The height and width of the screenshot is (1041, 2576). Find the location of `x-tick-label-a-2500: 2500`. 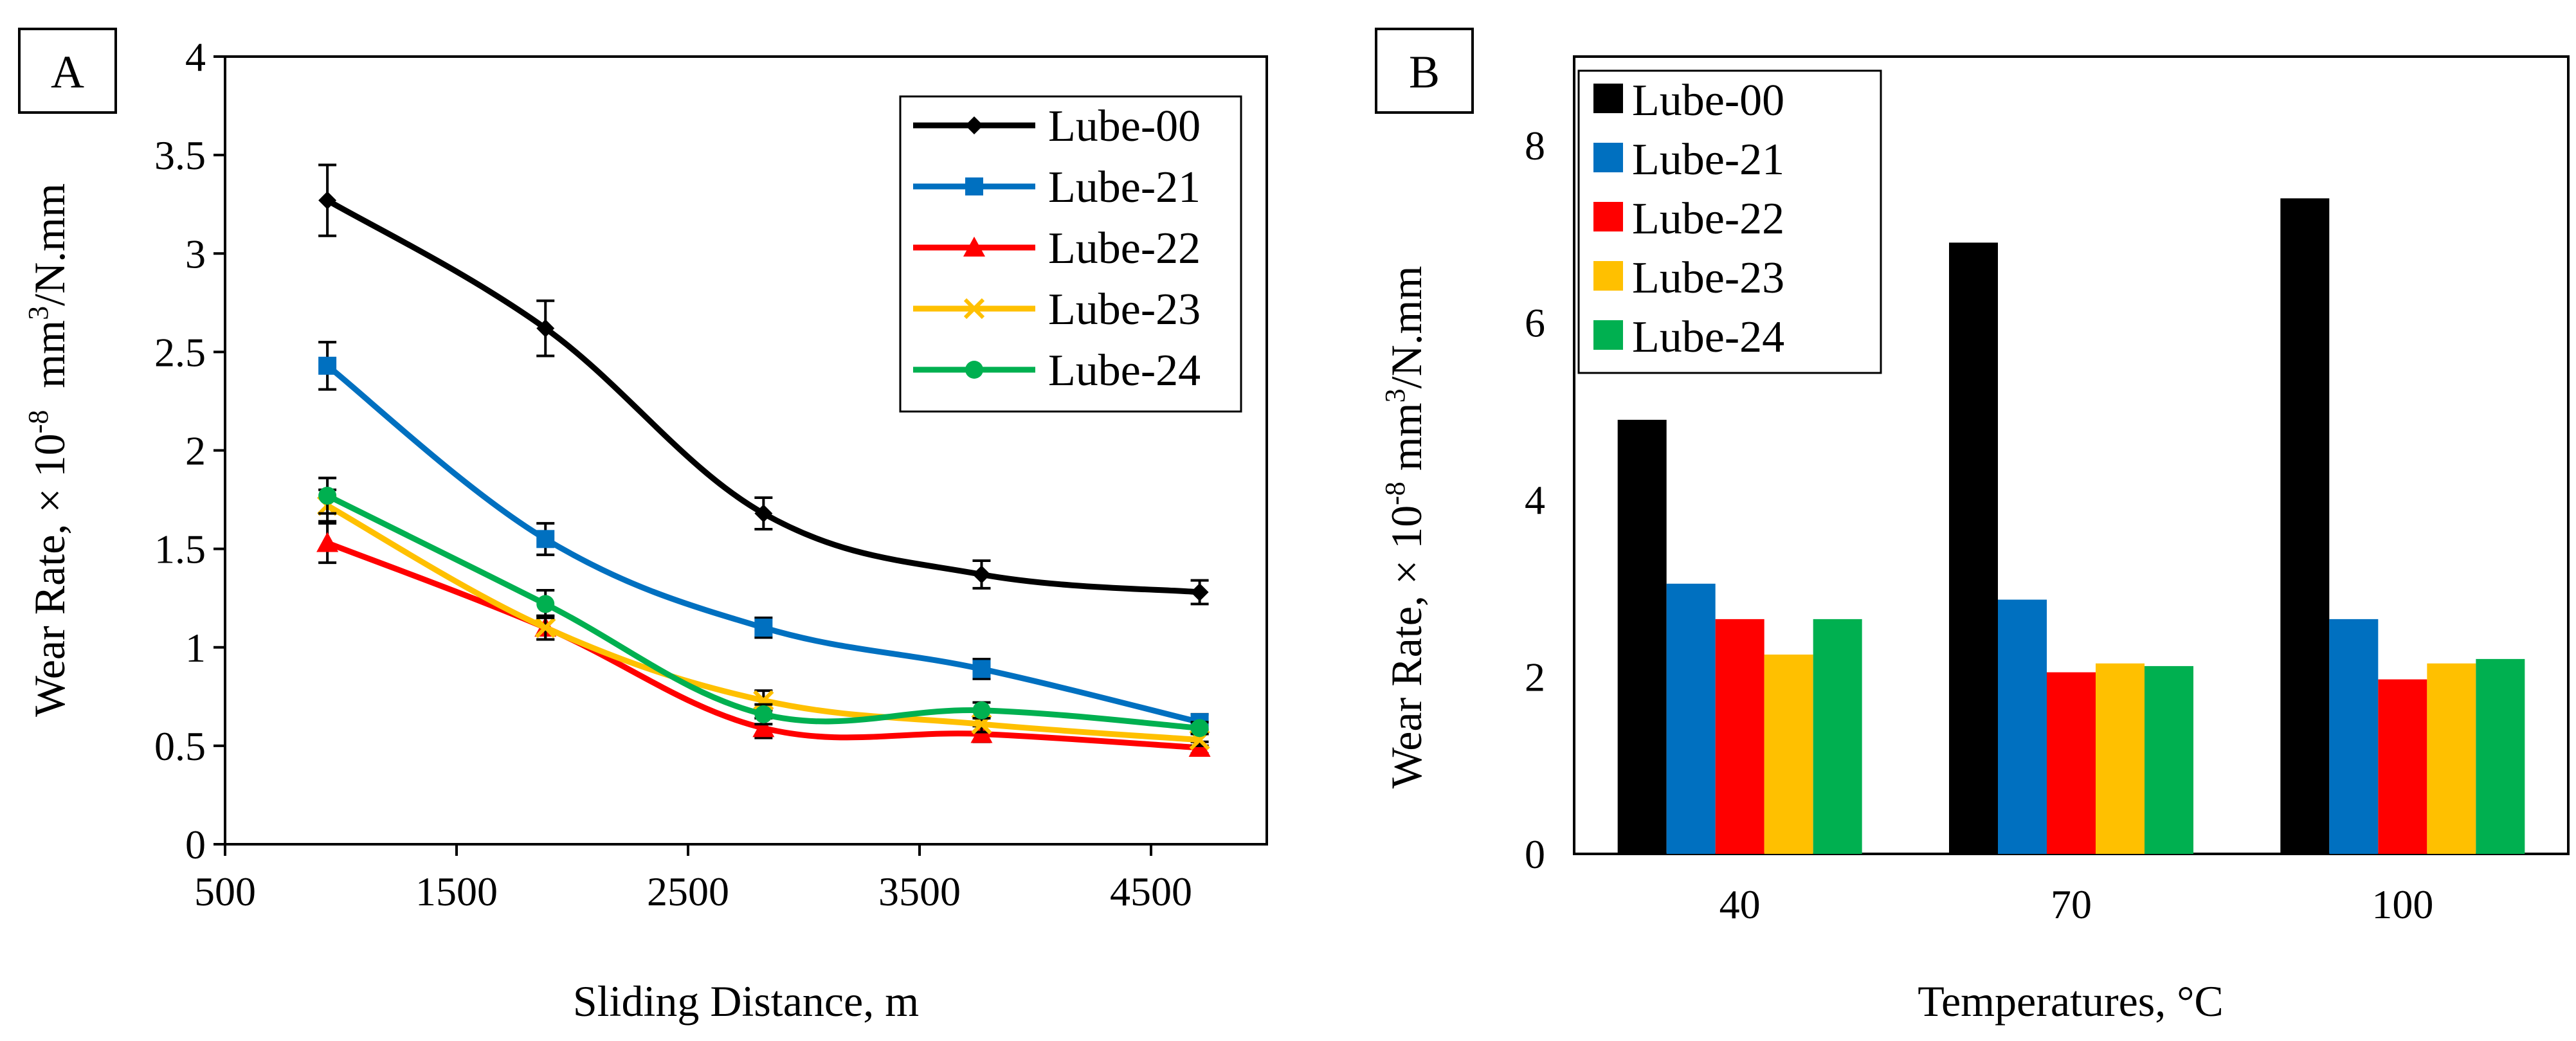

x-tick-label-a-2500: 2500 is located at coordinates (688, 891).